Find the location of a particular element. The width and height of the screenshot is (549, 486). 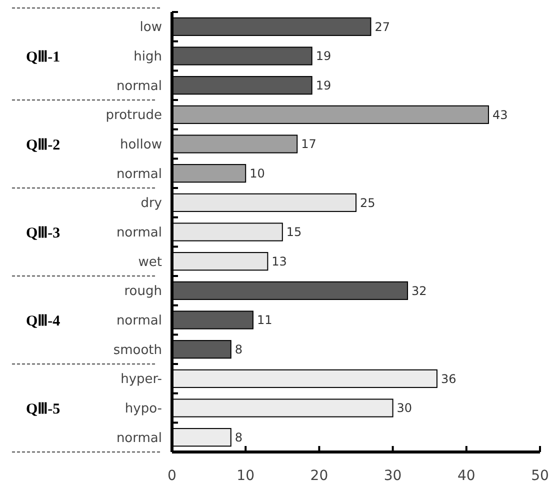

text: QⅢ-3 is located at coordinates (43, 233).